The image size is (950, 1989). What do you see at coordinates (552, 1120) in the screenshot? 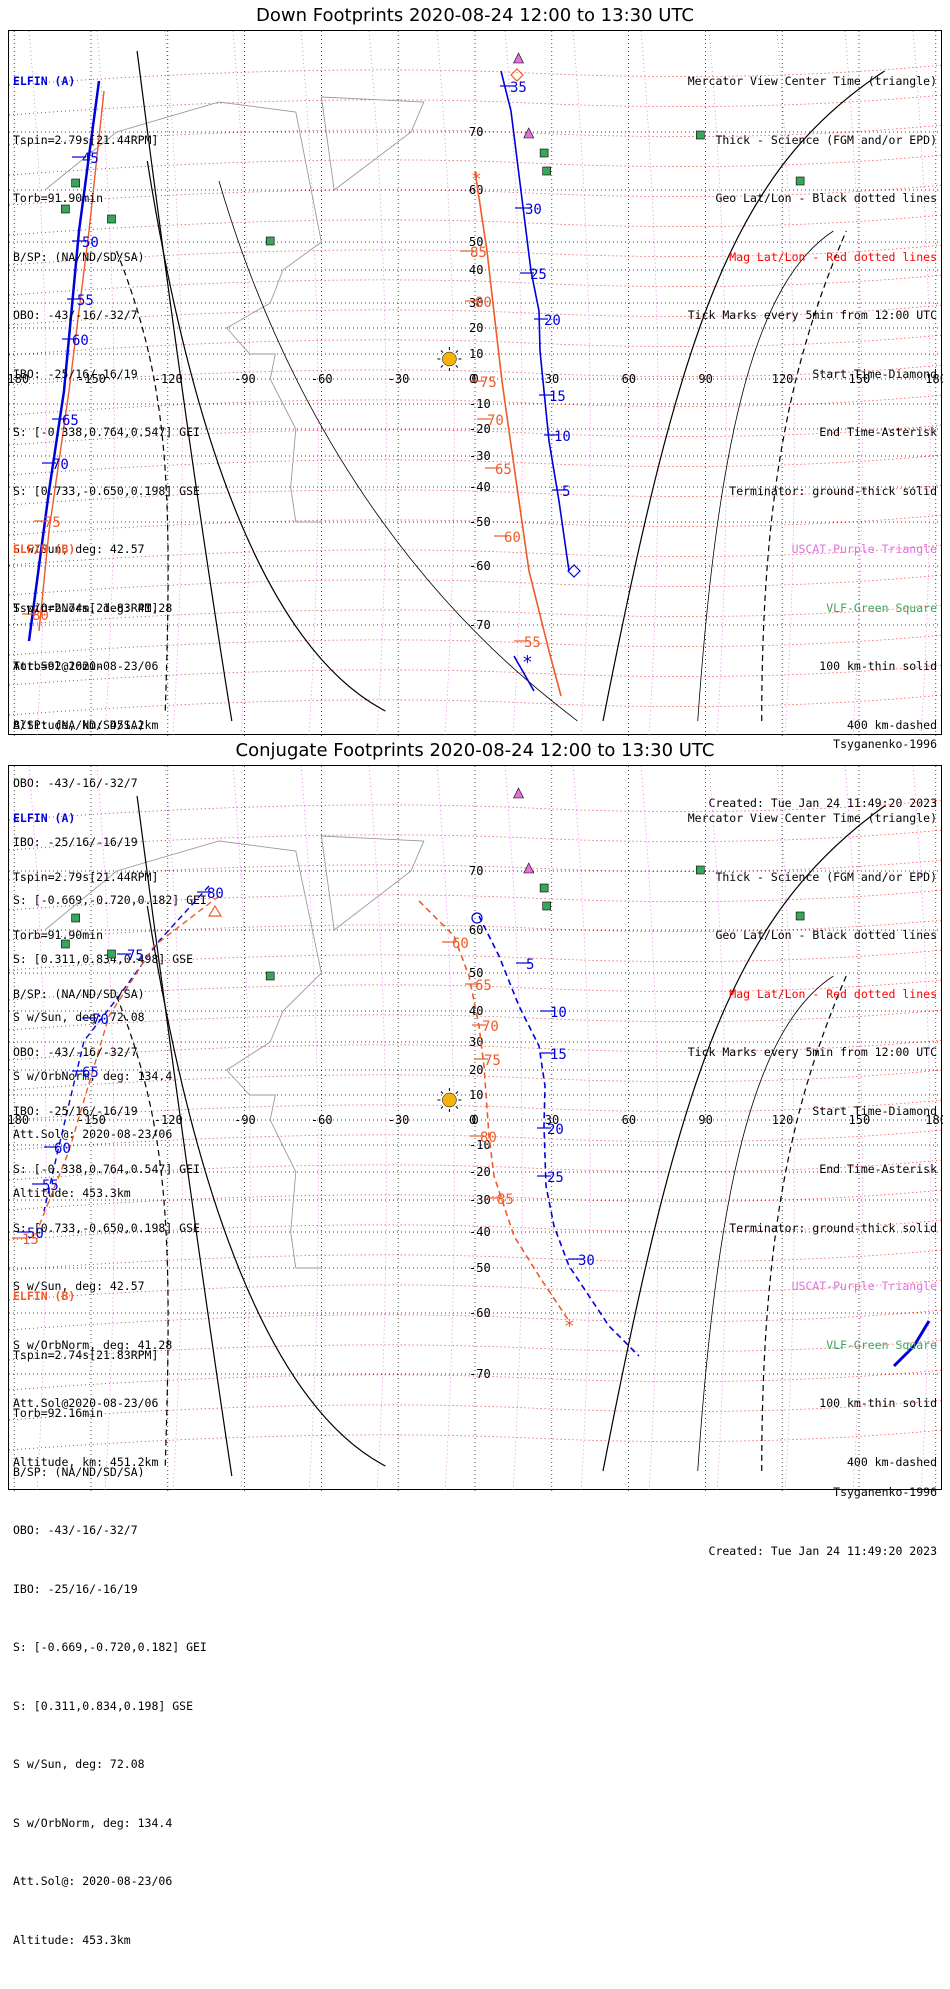
I see `lon-tick-label: 30` at bounding box center [552, 1120].